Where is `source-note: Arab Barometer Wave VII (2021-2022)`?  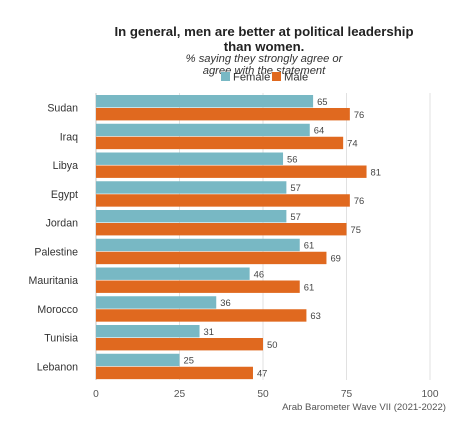 source-note: Arab Barometer Wave VII (2021-2022) is located at coordinates (364, 407).